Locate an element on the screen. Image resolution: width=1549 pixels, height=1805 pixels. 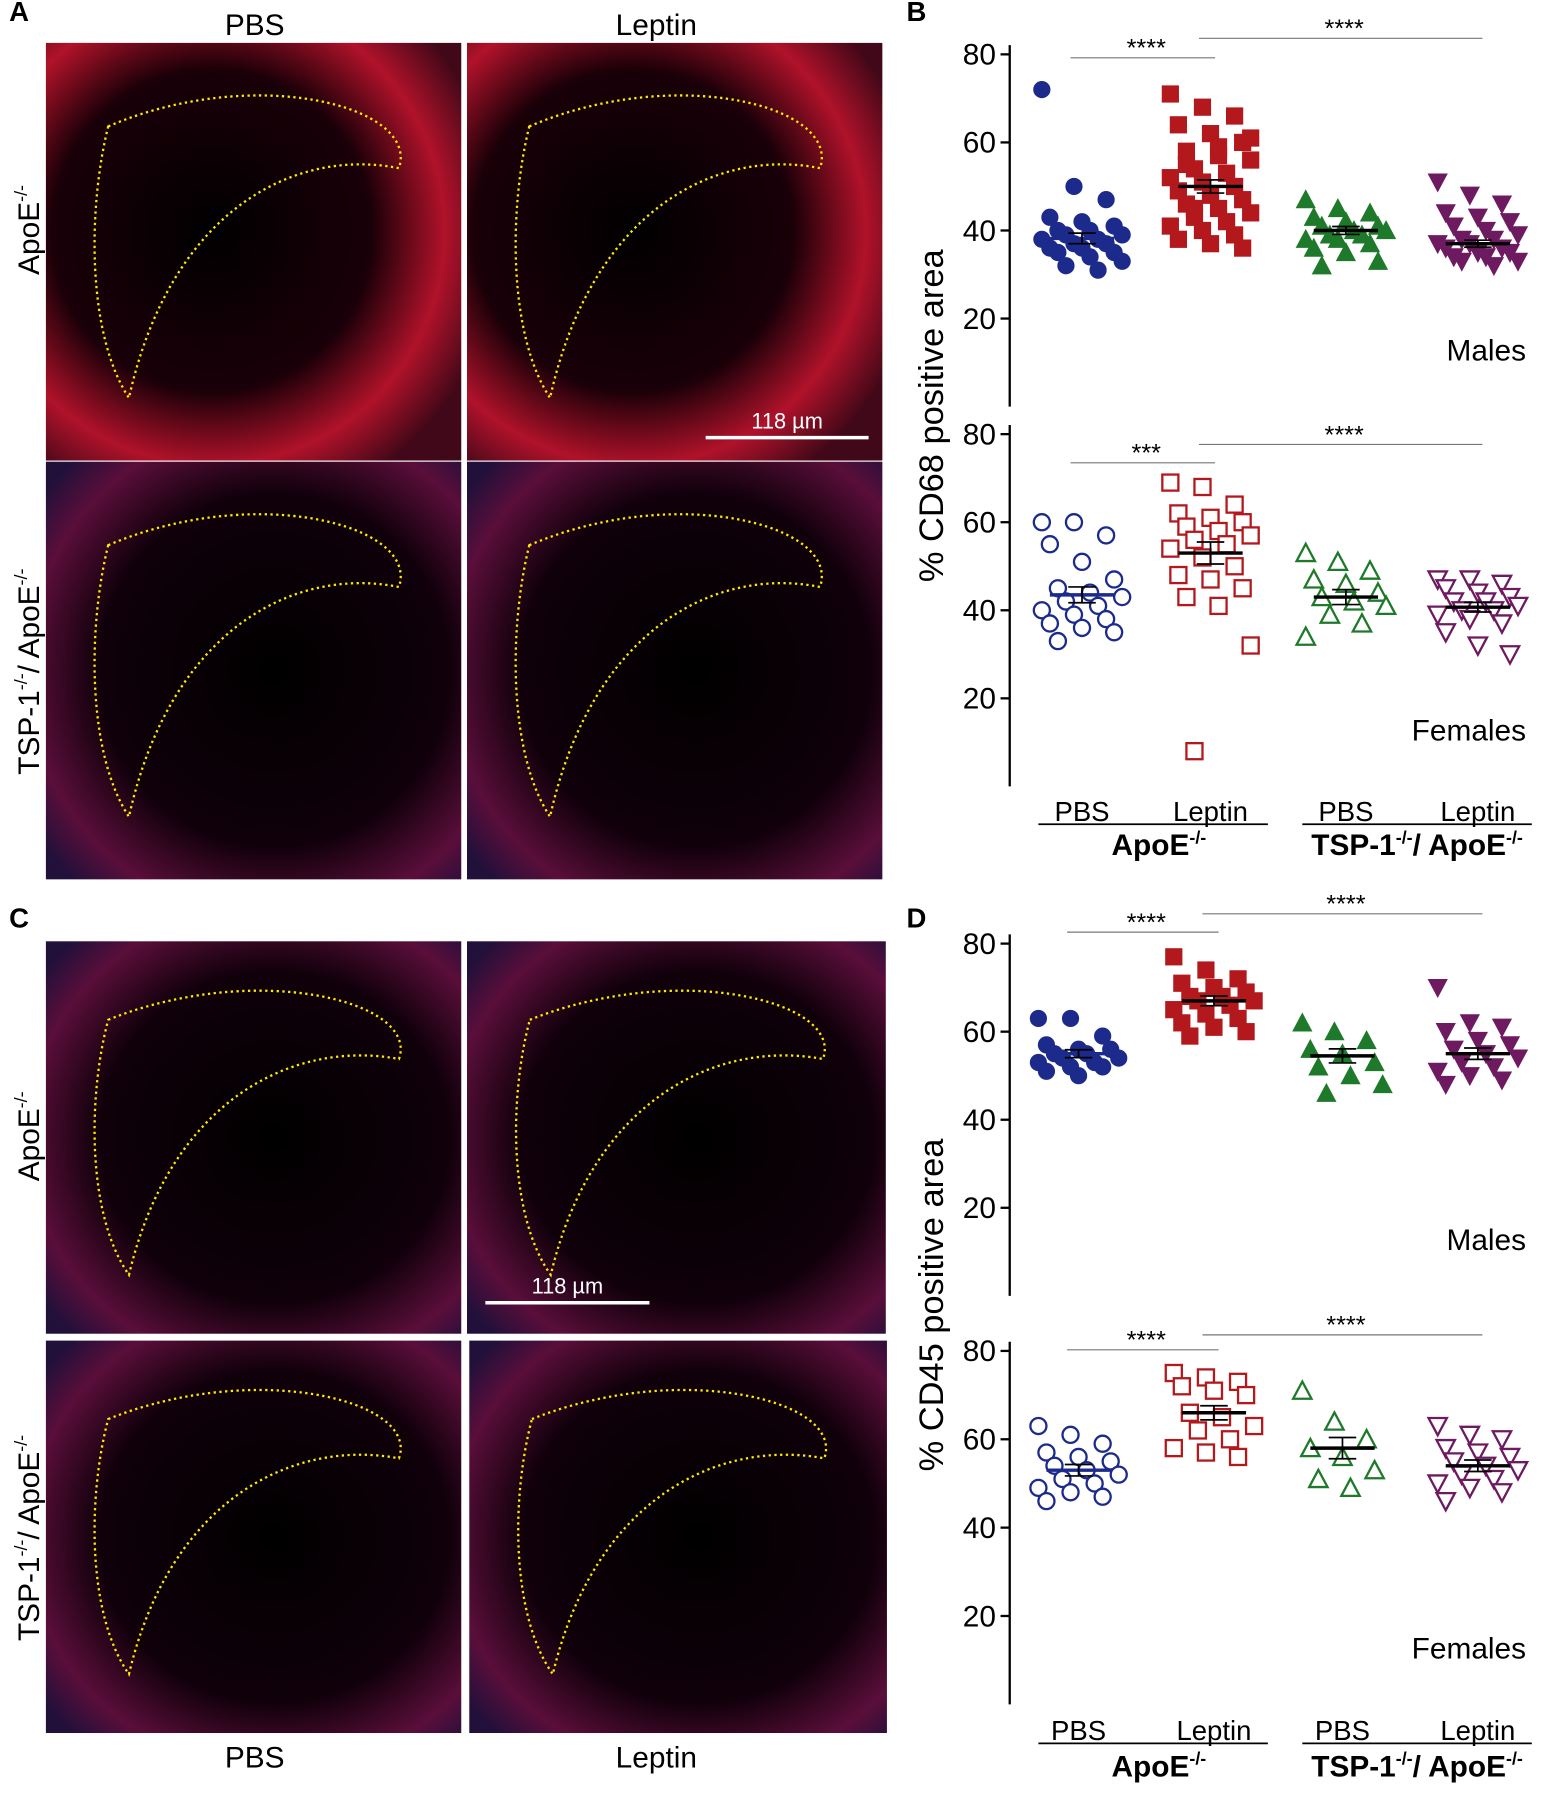
panel-label: D is located at coordinates (916, 918).